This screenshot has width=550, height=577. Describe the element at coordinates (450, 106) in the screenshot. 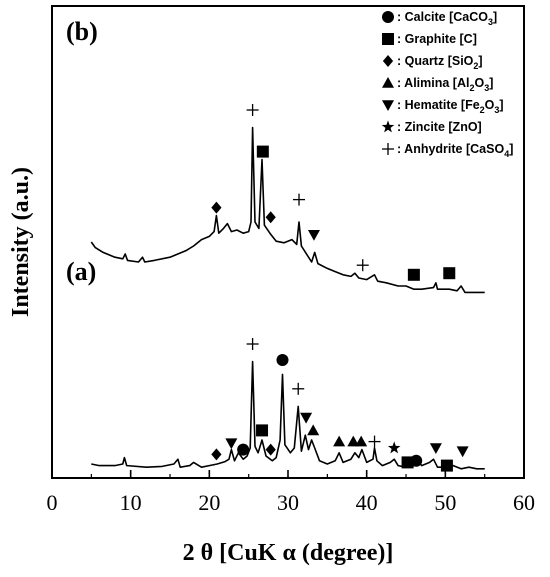

I see `legend-label: : Hematite [Fe2O3]` at that location.